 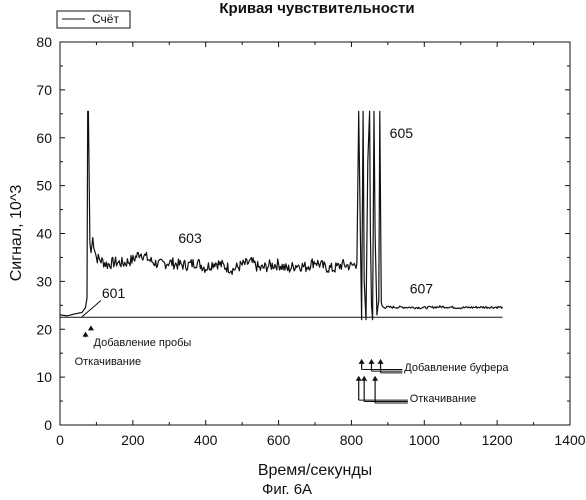 I want to click on x-tick-label: 200, so click(x=133, y=440).